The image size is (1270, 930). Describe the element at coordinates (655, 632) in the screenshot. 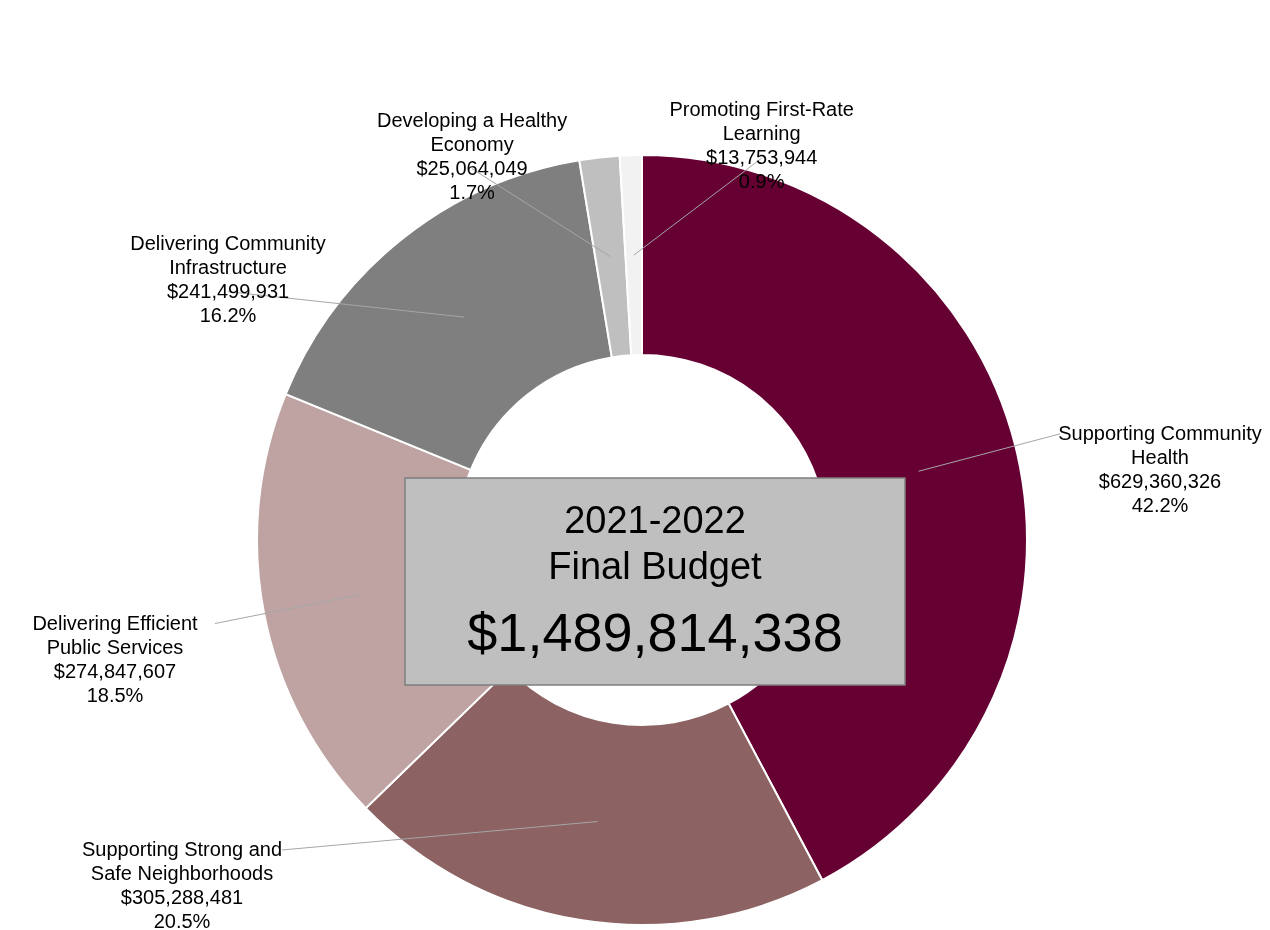

I see `text: $1,489,814,338` at that location.